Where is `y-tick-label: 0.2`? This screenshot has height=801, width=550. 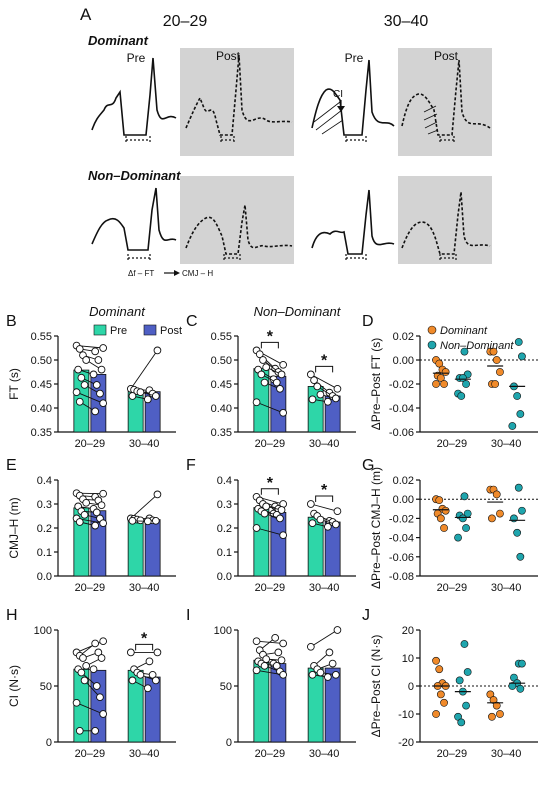
y-tick-label: 0.2 is located at coordinates (224, 529).